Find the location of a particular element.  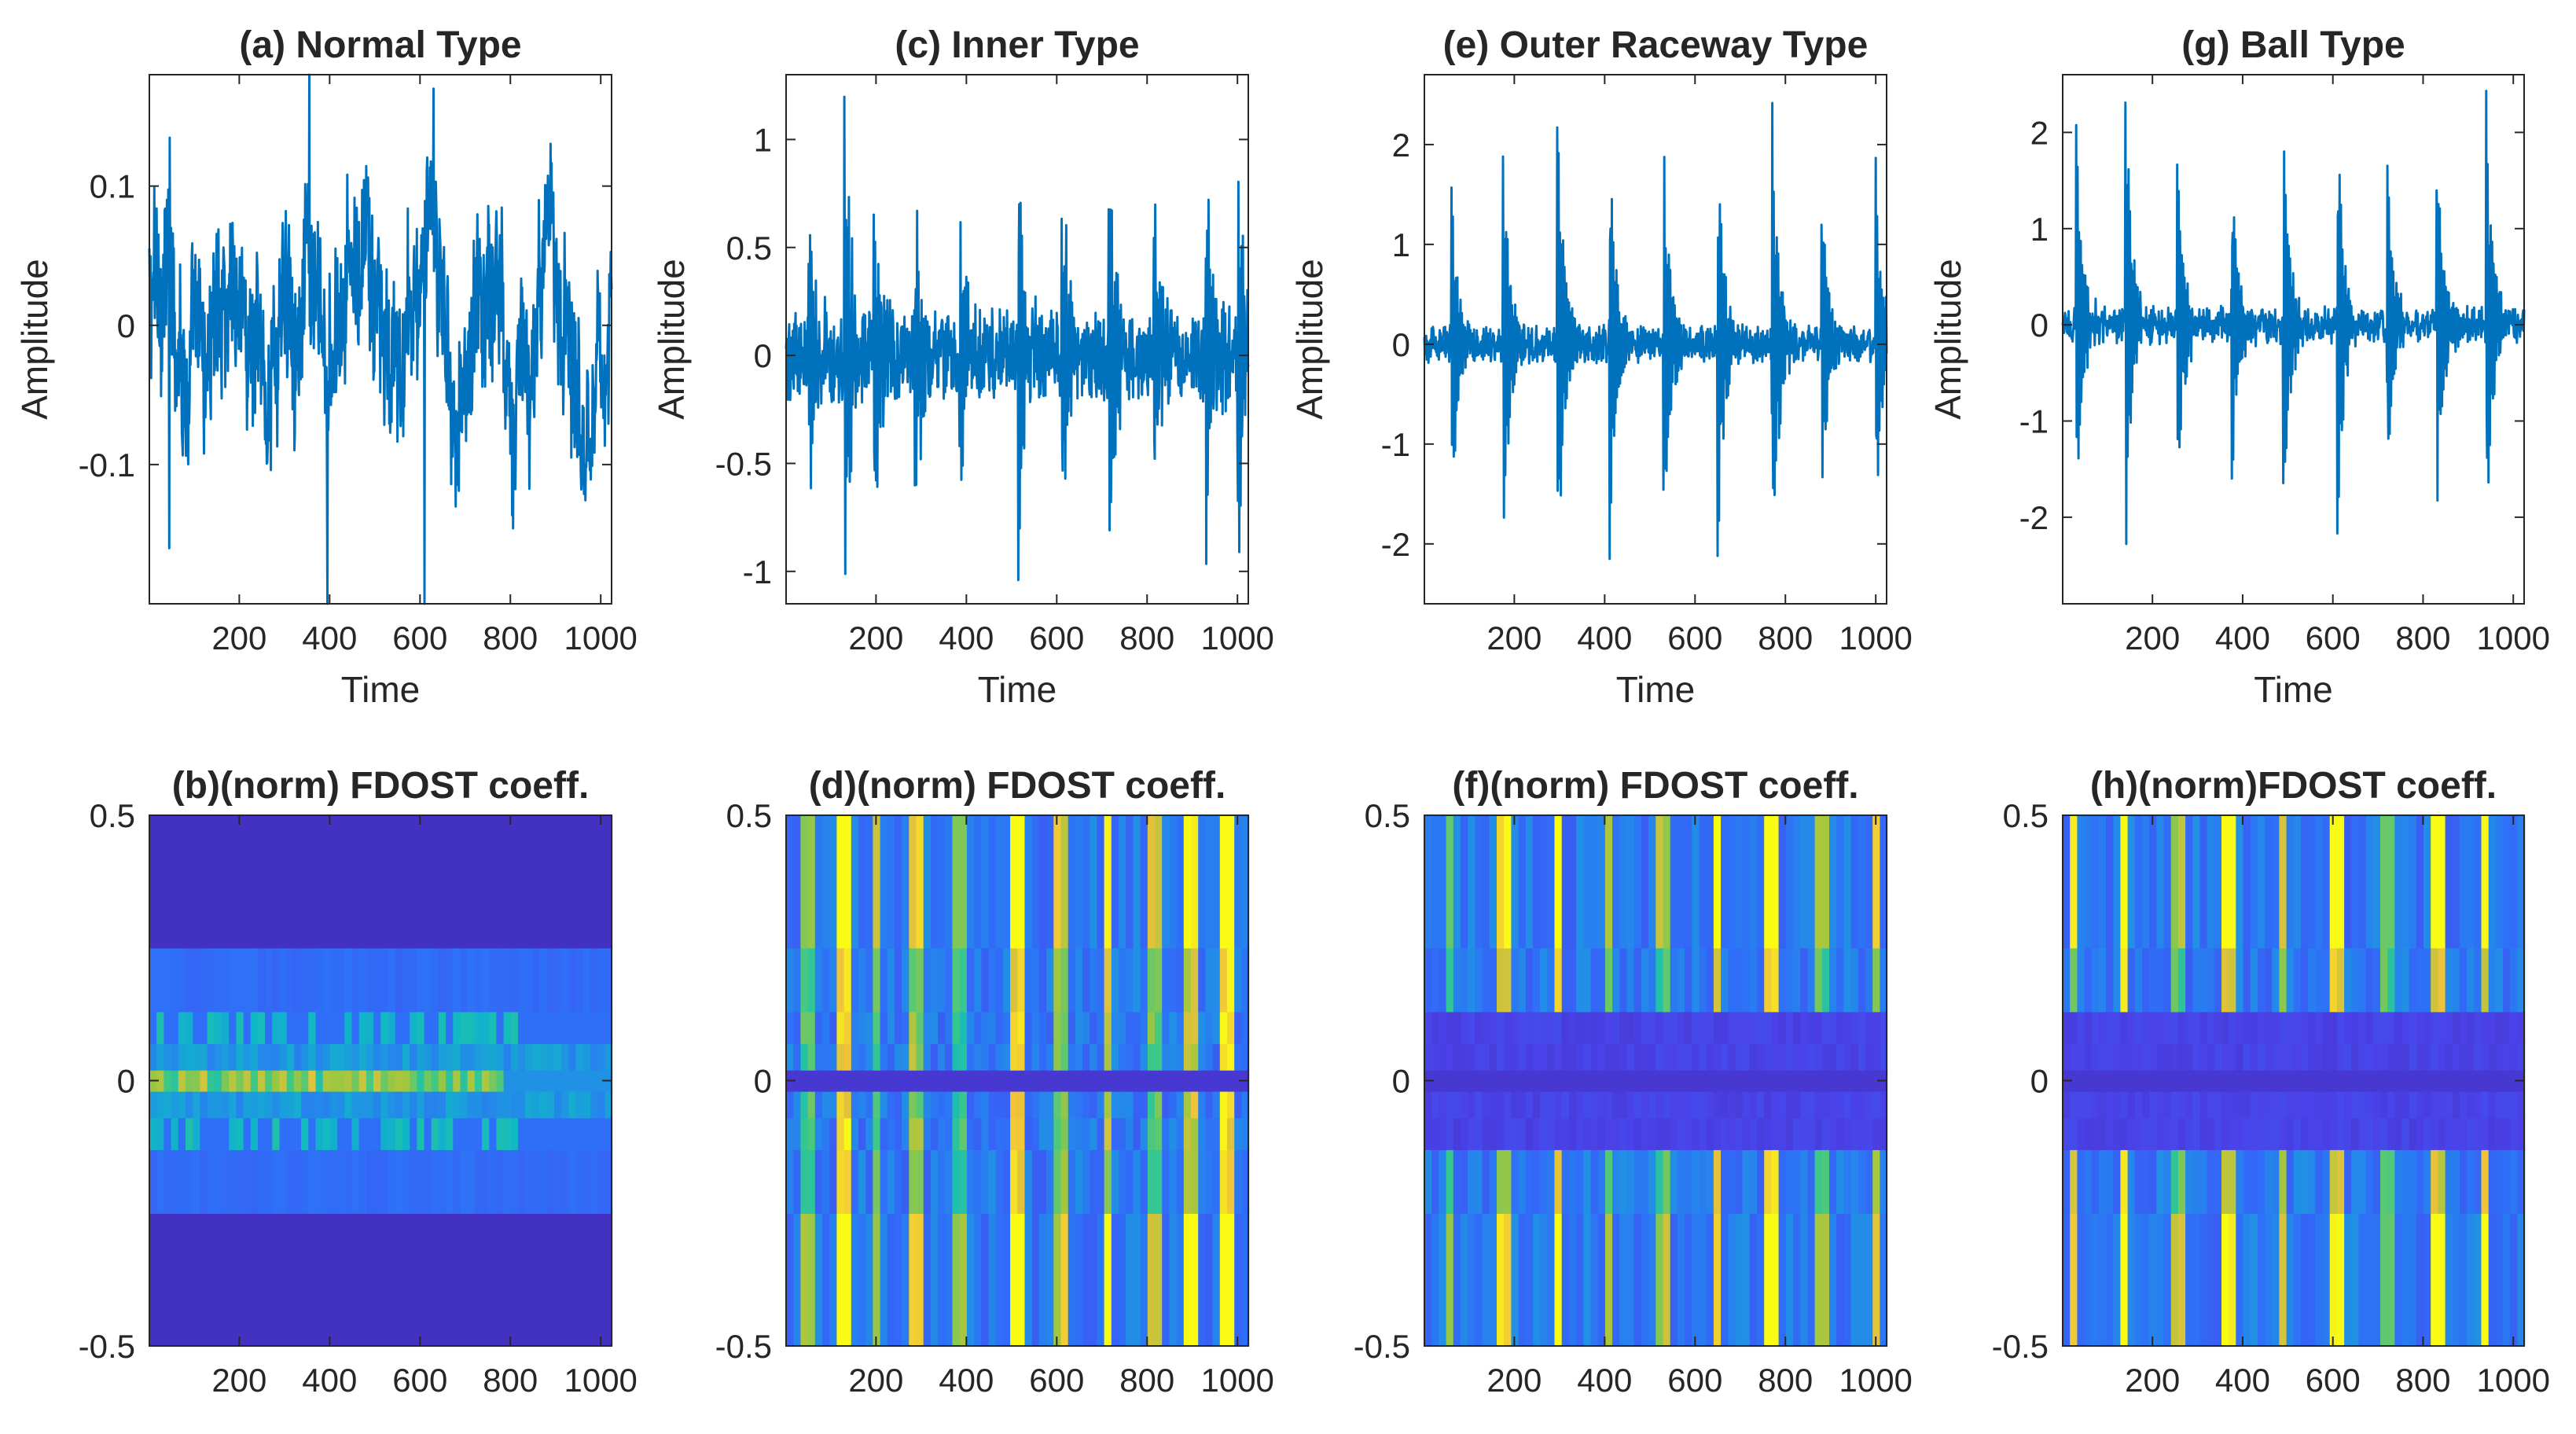

y-tick-label: -1 is located at coordinates (757, 571).